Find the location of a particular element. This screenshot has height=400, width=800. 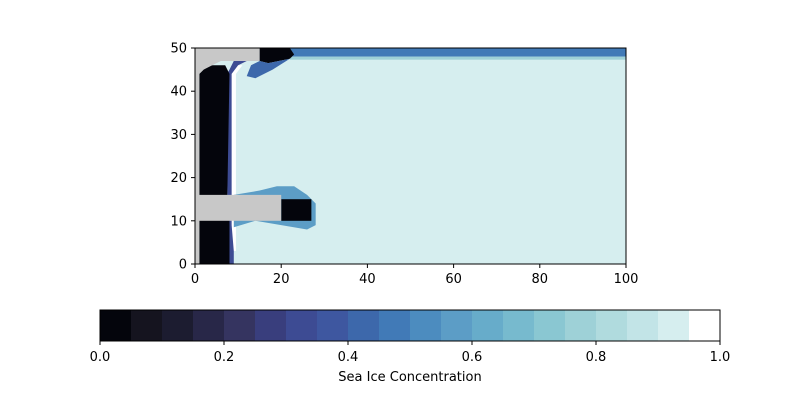

x-tick-label: 100 is located at coordinates (626, 279).